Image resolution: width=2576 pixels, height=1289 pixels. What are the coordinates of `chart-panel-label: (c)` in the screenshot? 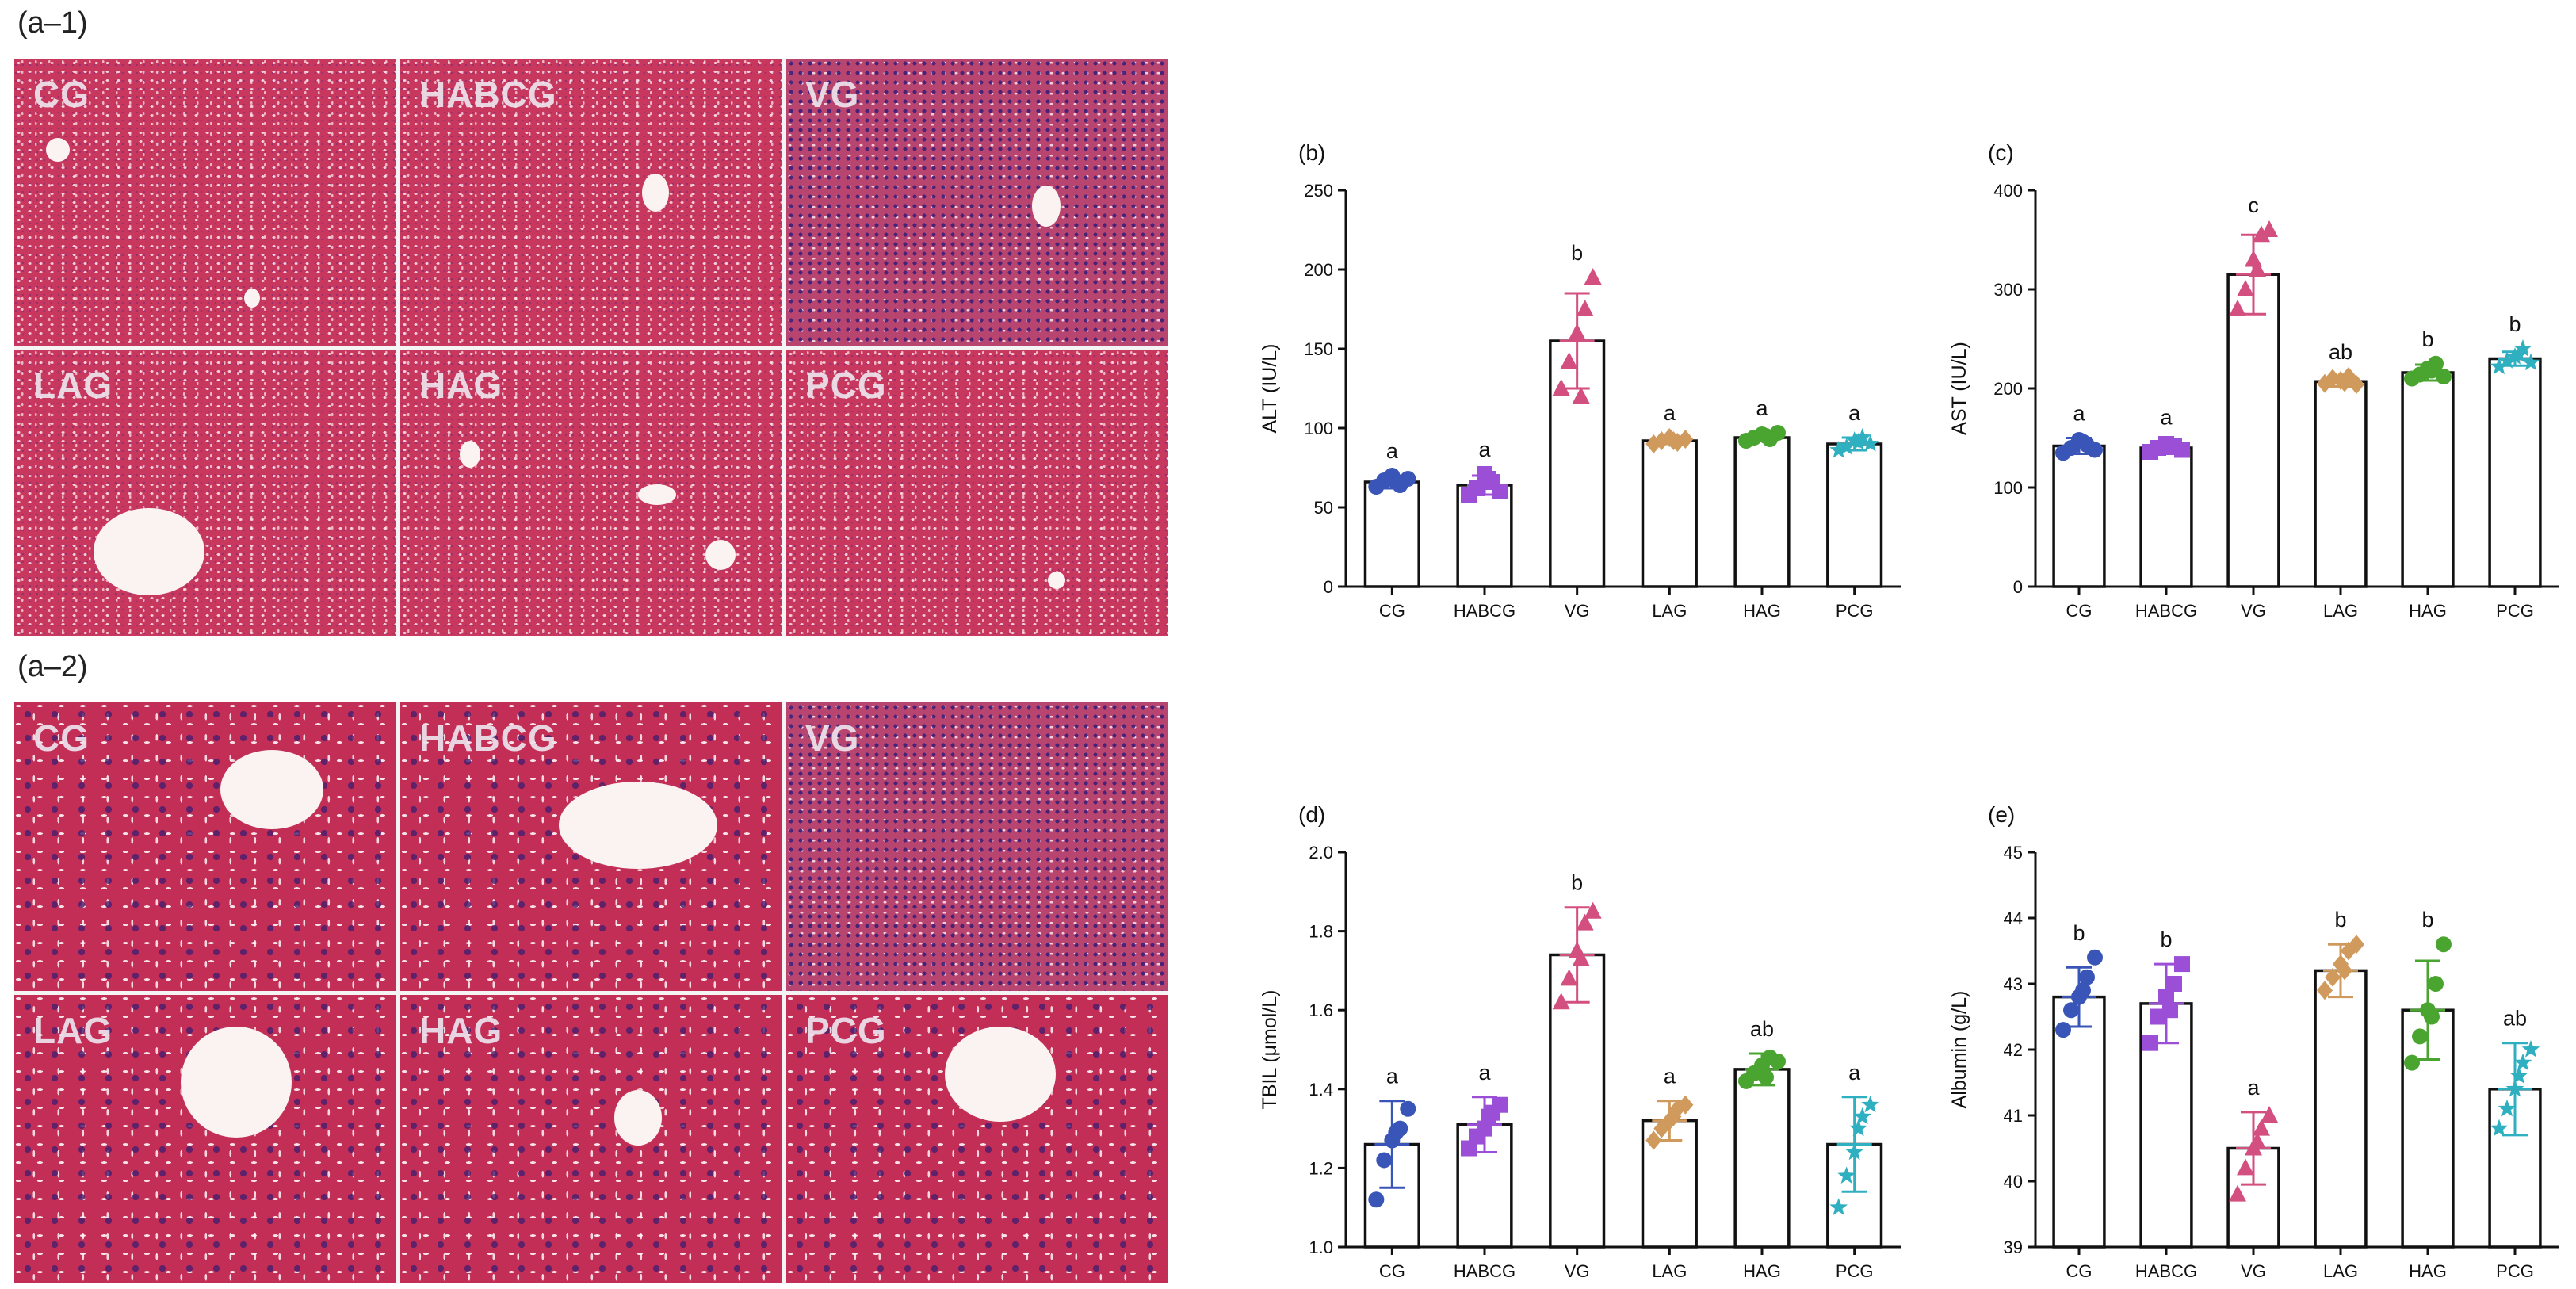 It's located at (2001, 153).